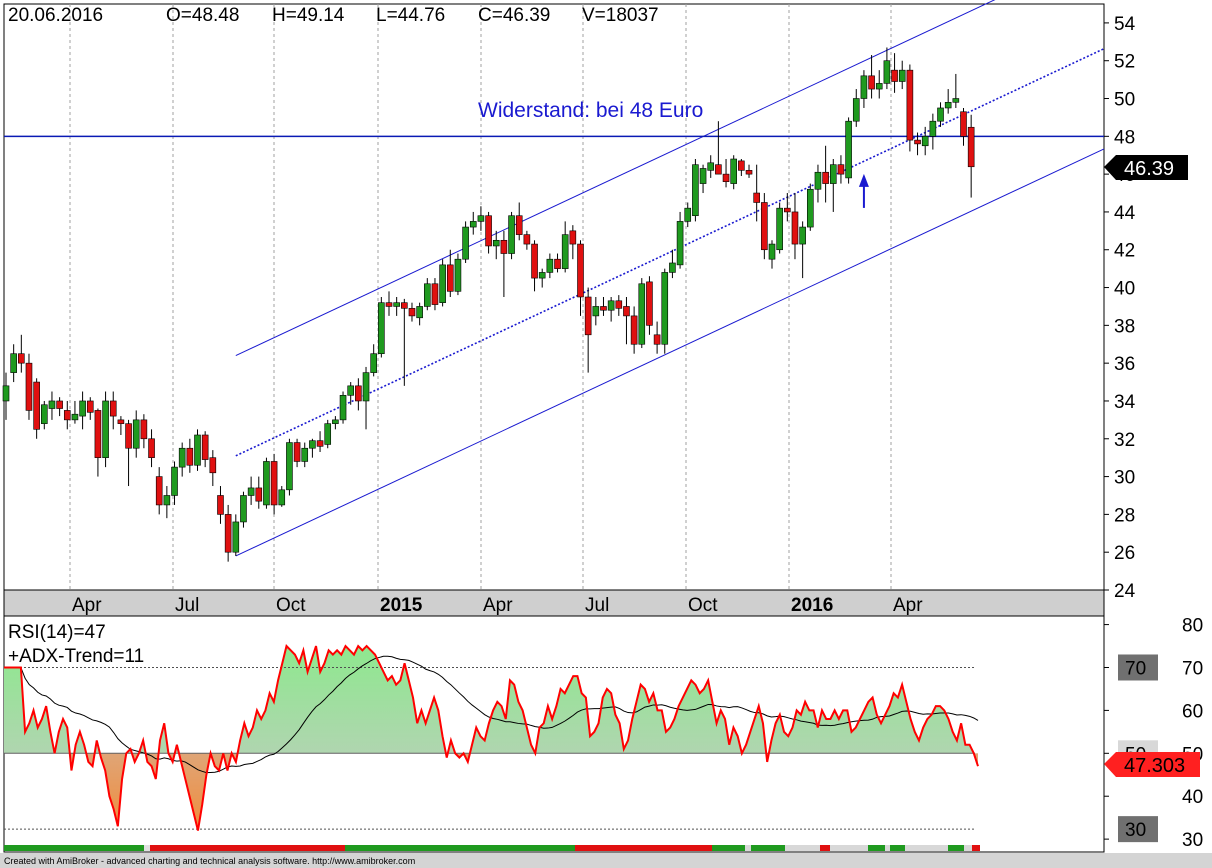  Describe the element at coordinates (812, 605) in the screenshot. I see `date-tick-label: 2016` at that location.